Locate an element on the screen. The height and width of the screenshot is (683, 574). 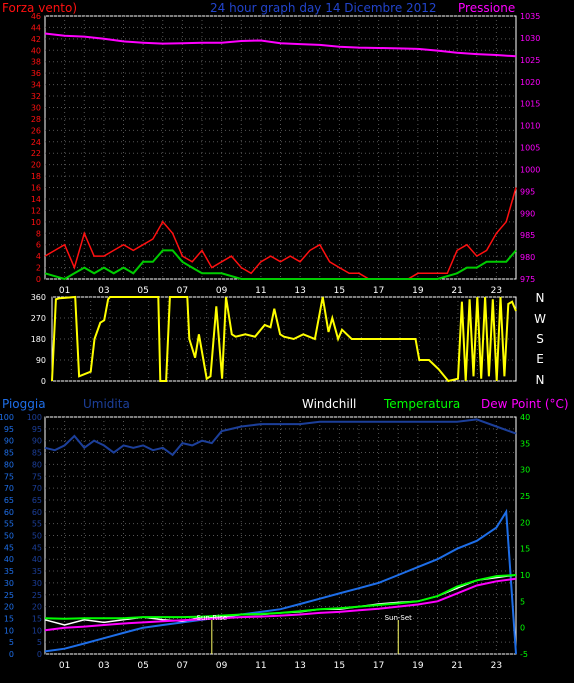
y-tick-label: 28 is located at coordinates (36, 119).